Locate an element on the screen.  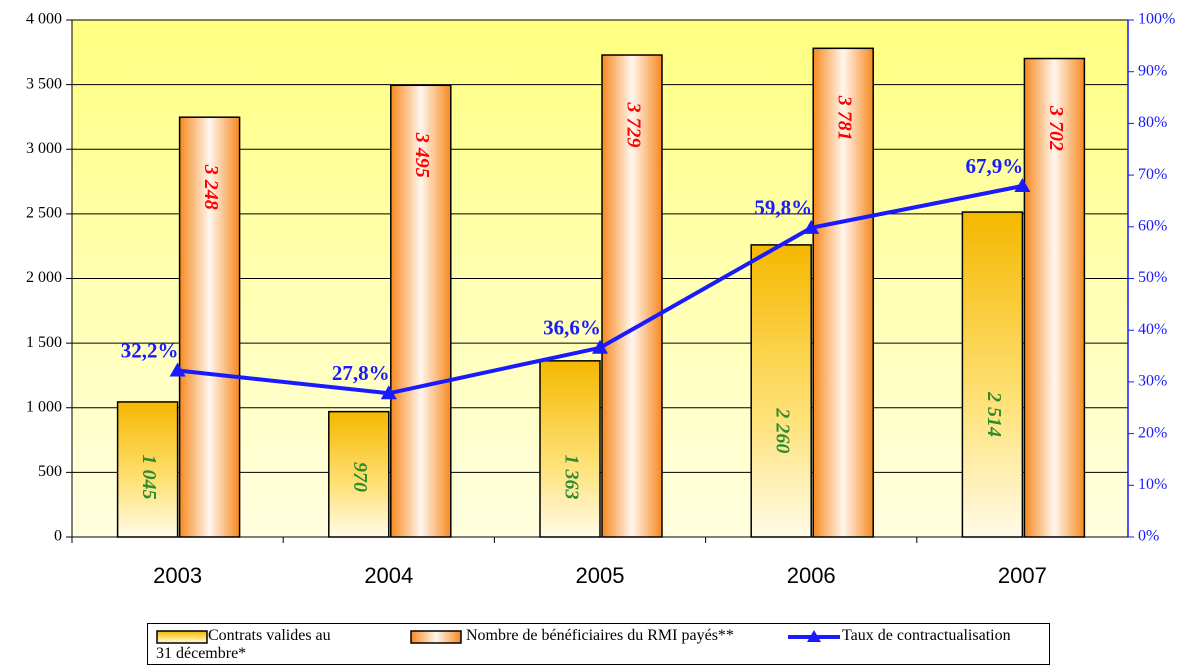
x-tick-label: 2007 is located at coordinates (1022, 575).